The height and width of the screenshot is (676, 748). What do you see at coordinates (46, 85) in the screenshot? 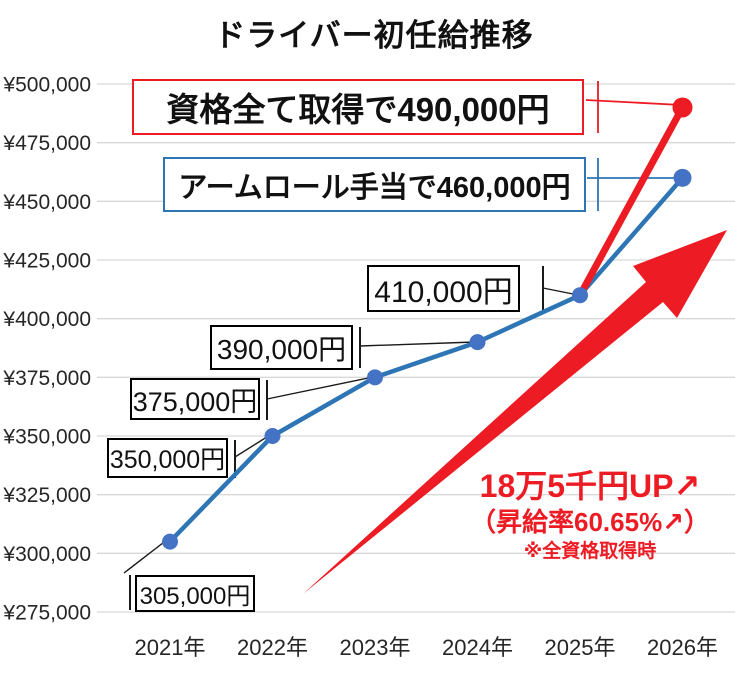
I see `y-axis-tick-label: ¥500,000` at bounding box center [46, 85].